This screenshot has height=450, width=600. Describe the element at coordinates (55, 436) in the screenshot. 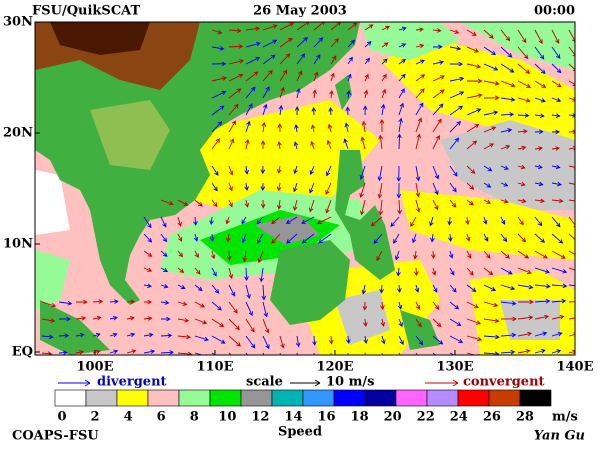

I see `source: COAPS-FSU` at that location.